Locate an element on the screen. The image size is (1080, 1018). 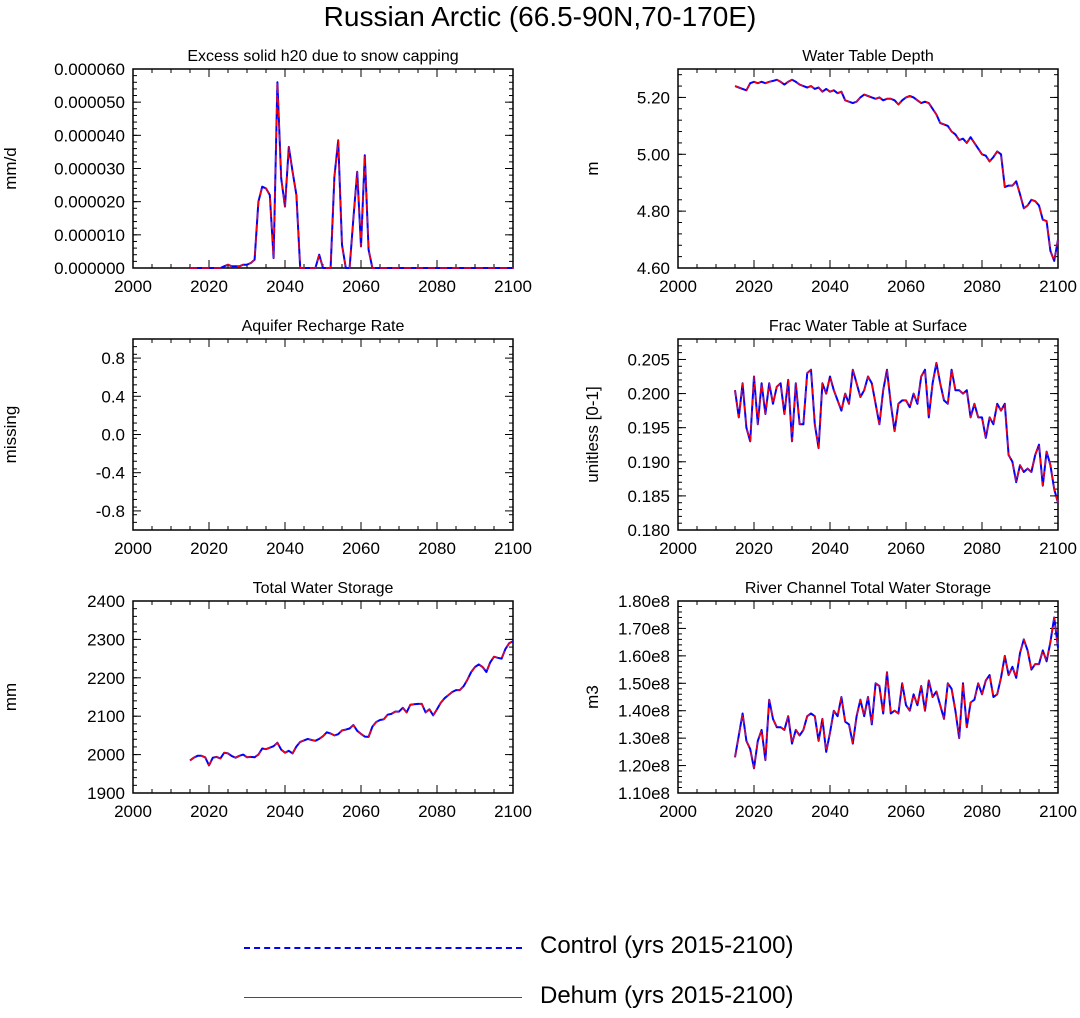
legend-item-dehum: Dehum (yrs 2015-2100) is located at coordinates (550, 998).